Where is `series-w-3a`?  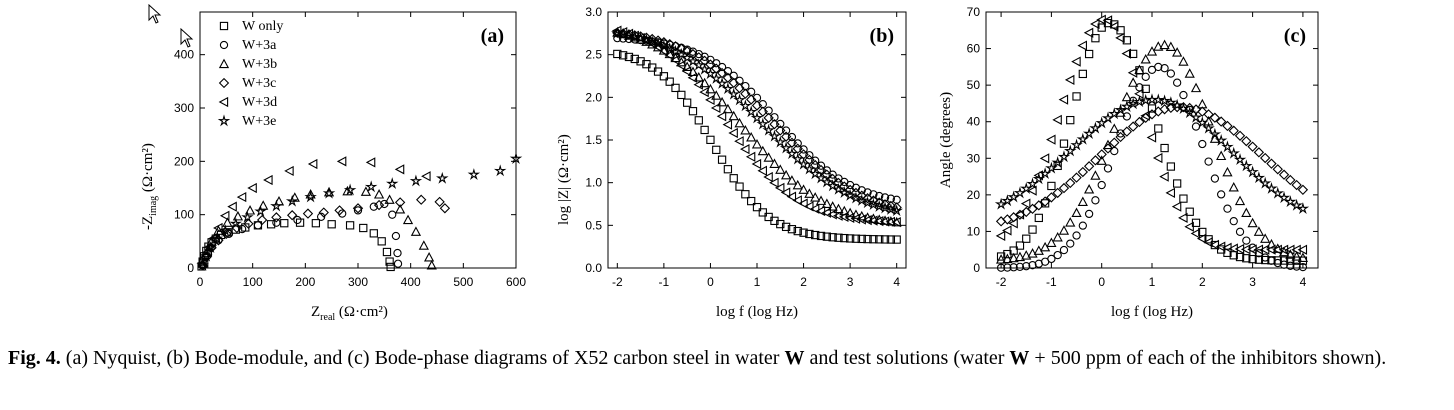
series-w-3a is located at coordinates (1152, 167).